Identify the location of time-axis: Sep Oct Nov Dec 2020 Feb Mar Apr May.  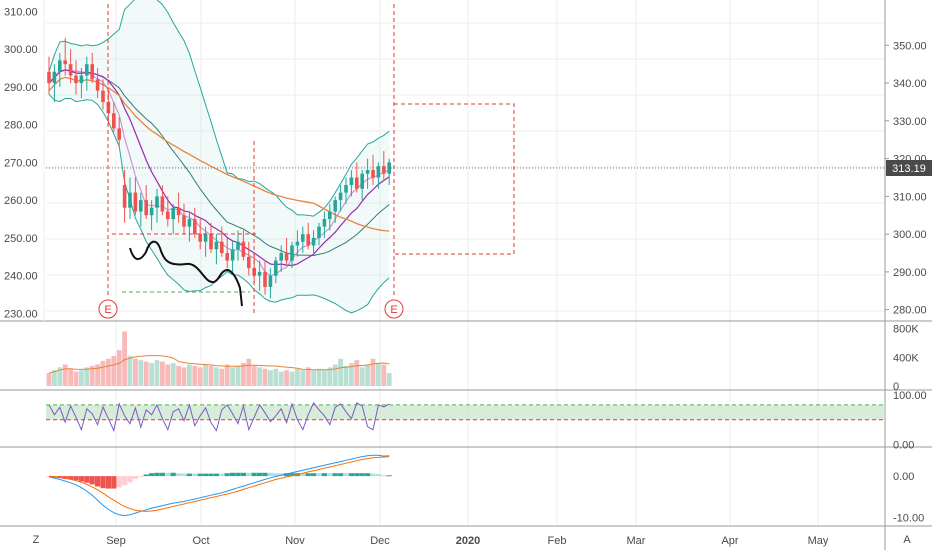
(467, 541).